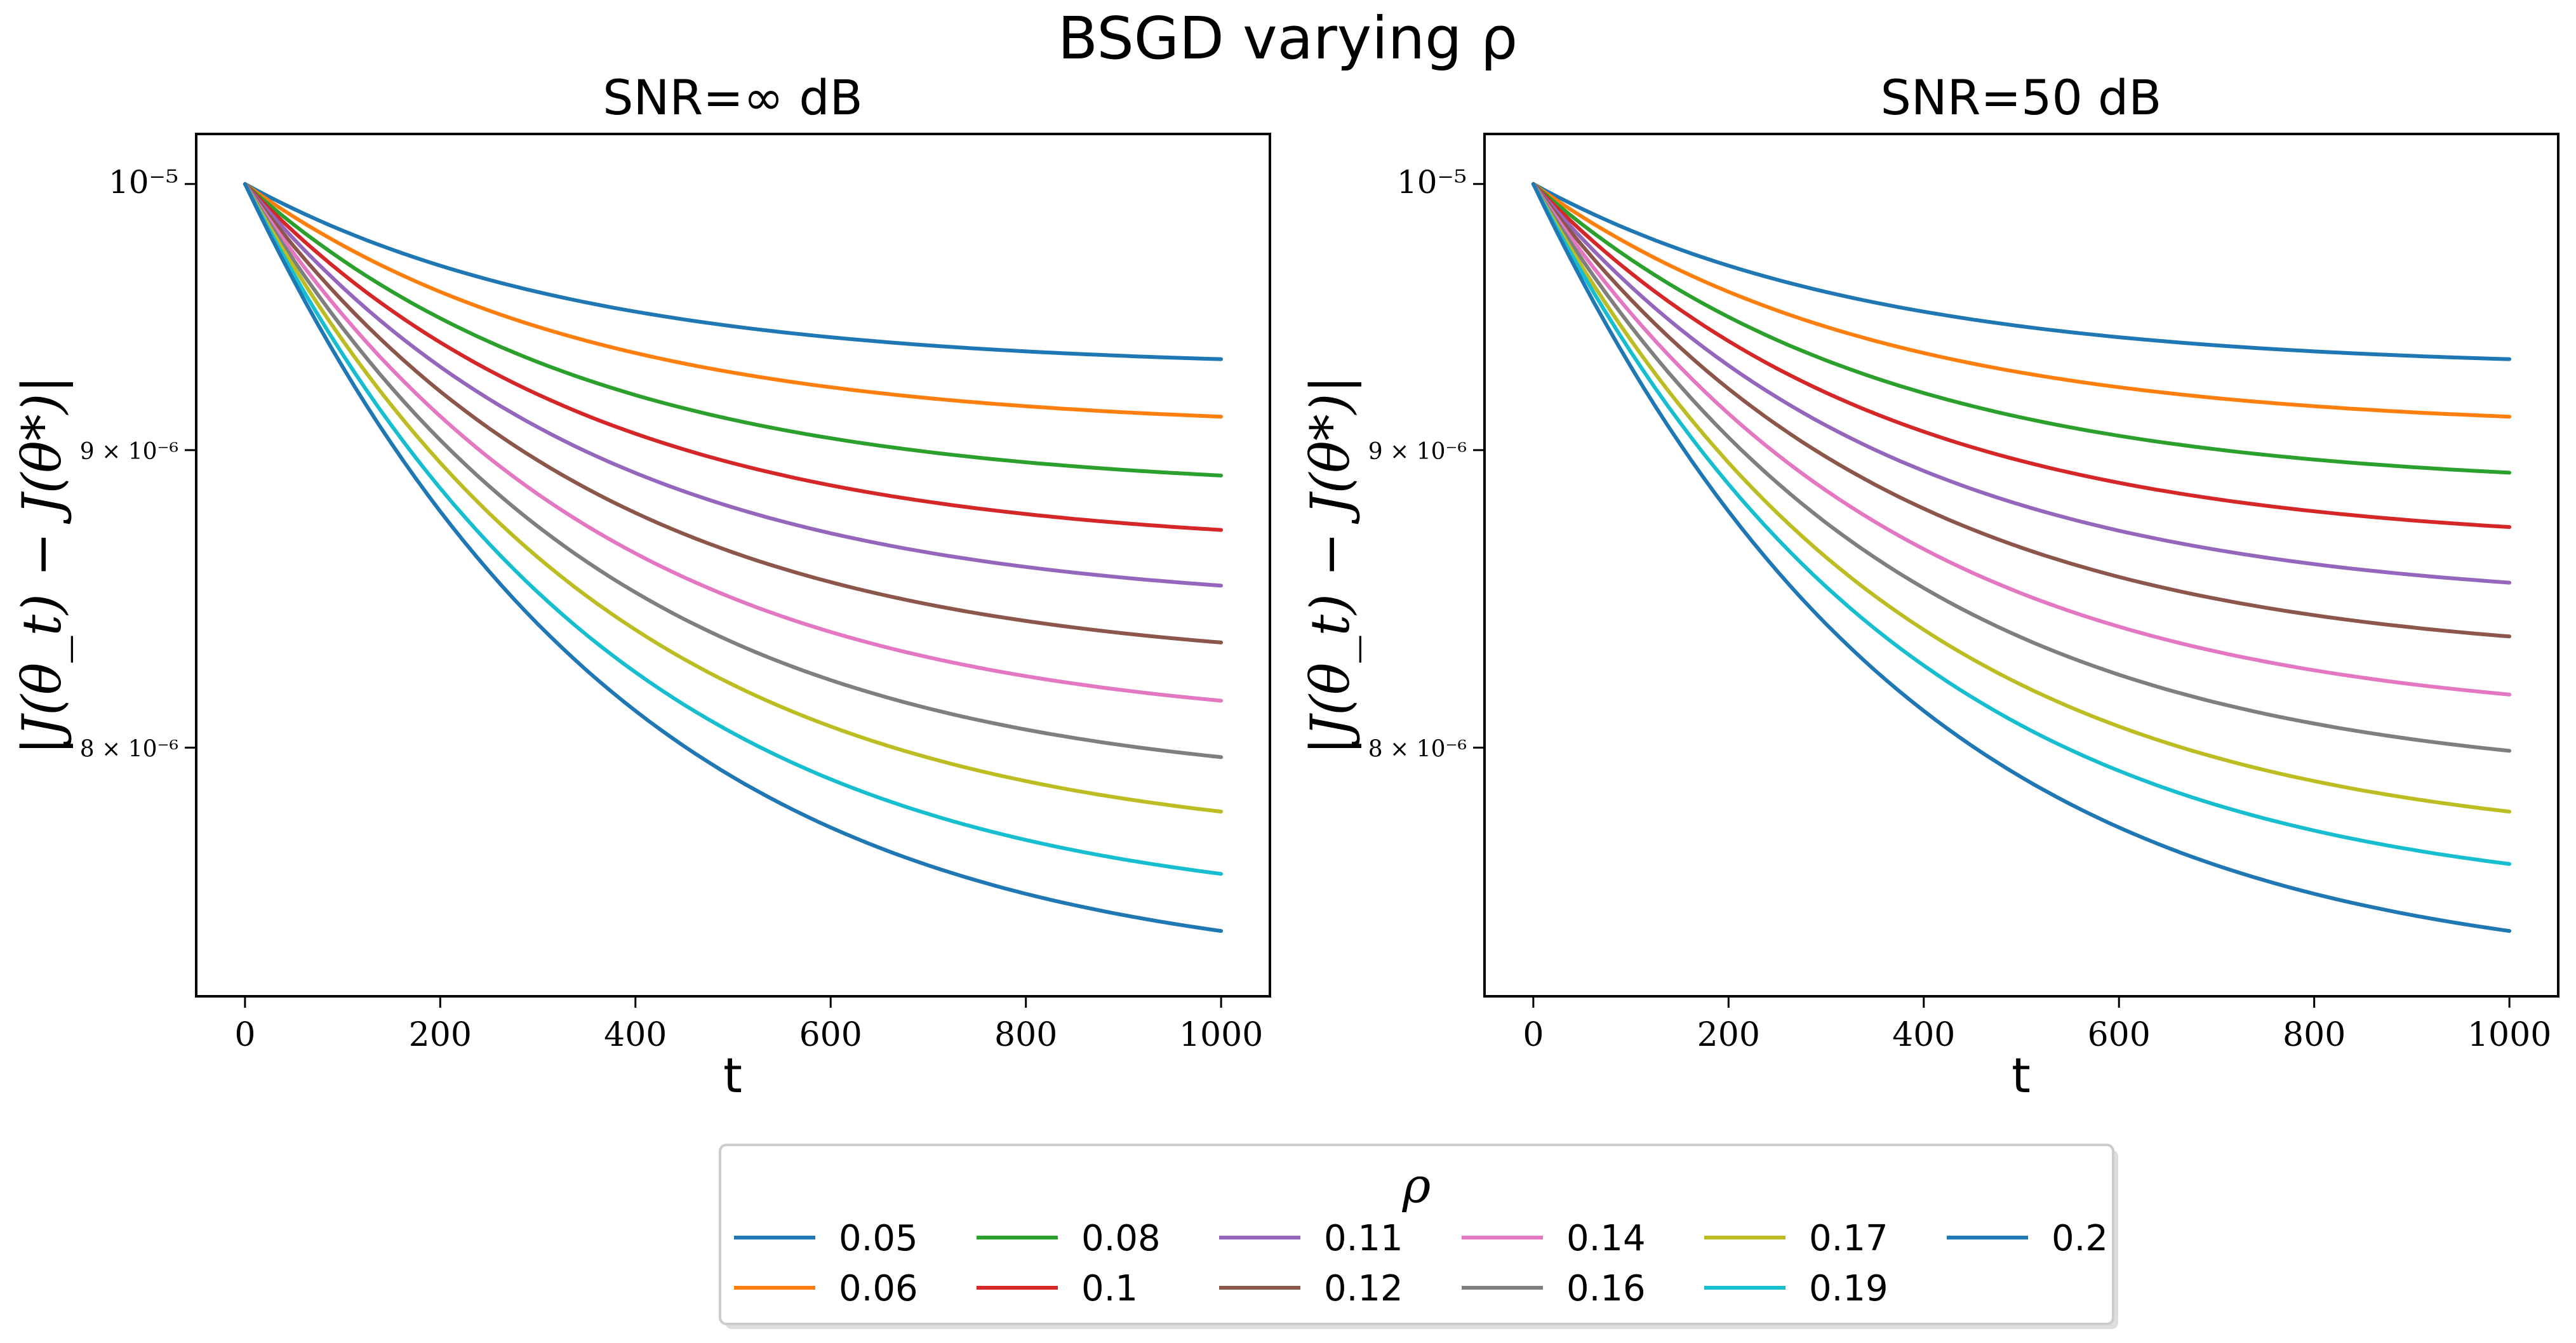 This screenshot has width=2576, height=1343. What do you see at coordinates (1363, 1238) in the screenshot?
I see `legend-label-0.11: 0.11` at bounding box center [1363, 1238].